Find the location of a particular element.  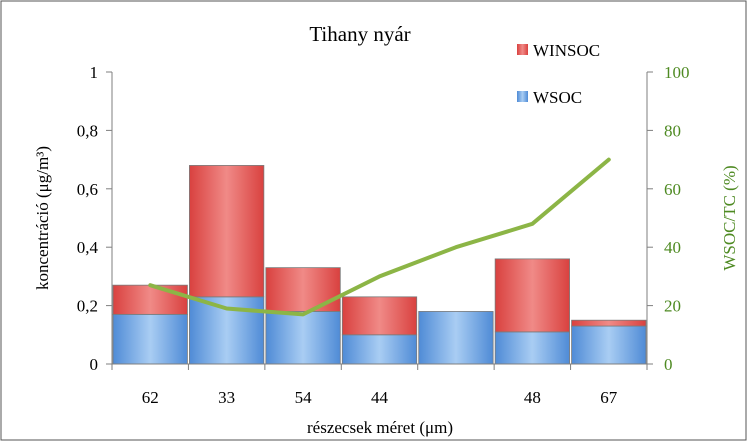

x-tick-label: 44 is located at coordinates (380, 397).